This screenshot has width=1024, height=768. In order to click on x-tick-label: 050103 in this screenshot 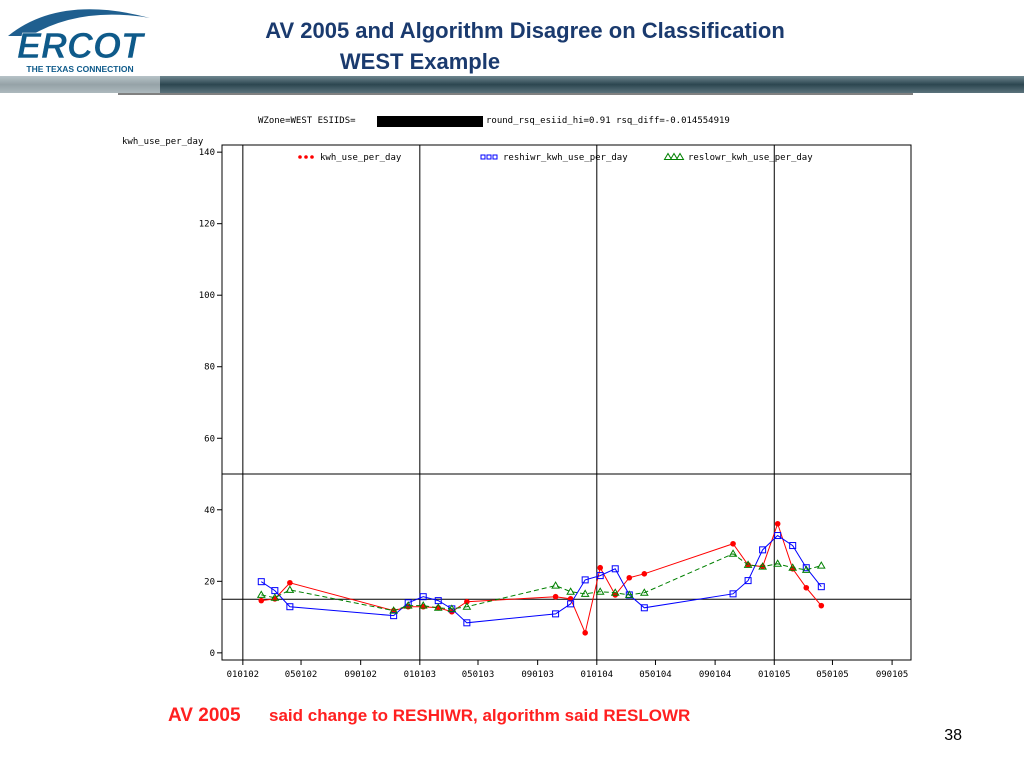, I will do `click(478, 675)`.